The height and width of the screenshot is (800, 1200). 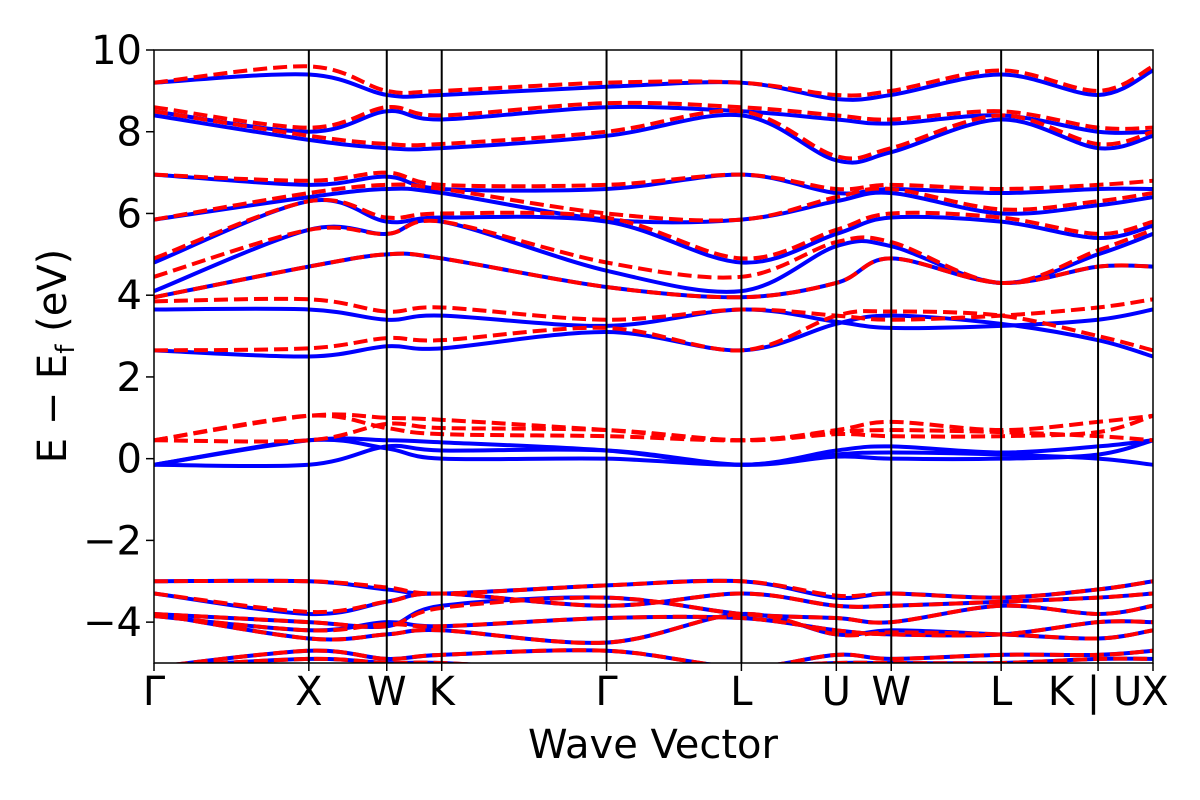 I want to click on y-axis-label-main: E − E, so click(x=53, y=409).